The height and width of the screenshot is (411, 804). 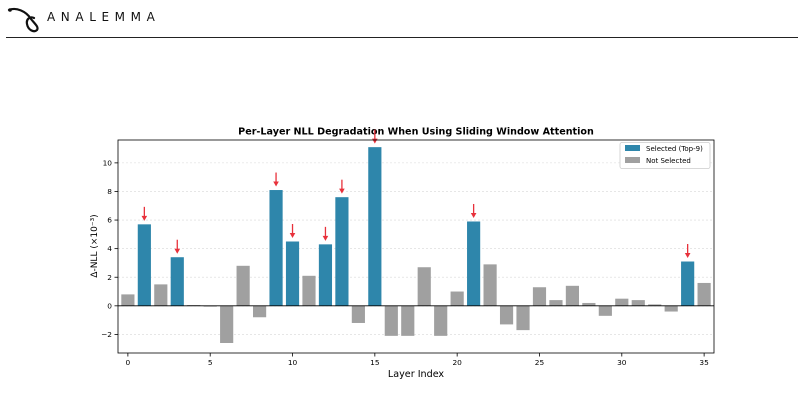 What do you see at coordinates (109, 305) in the screenshot?
I see `y-tick-label: 0` at bounding box center [109, 305].